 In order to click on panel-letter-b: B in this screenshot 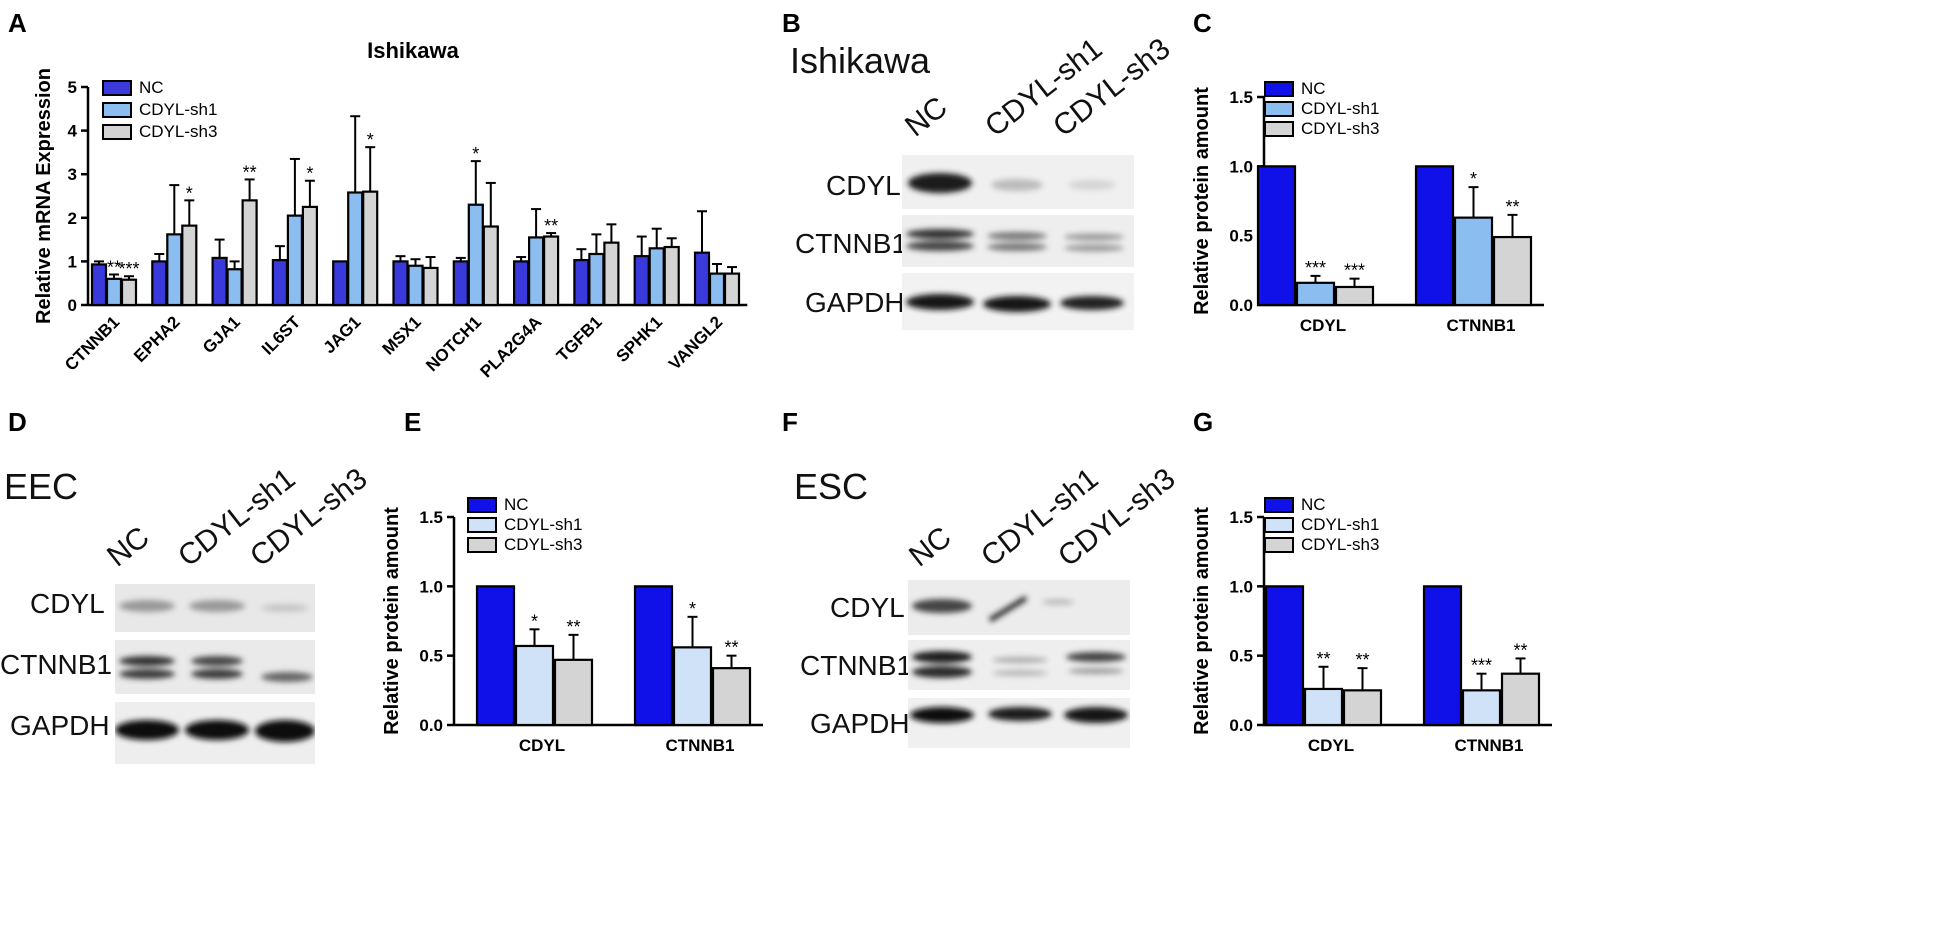, I will do `click(791, 23)`.